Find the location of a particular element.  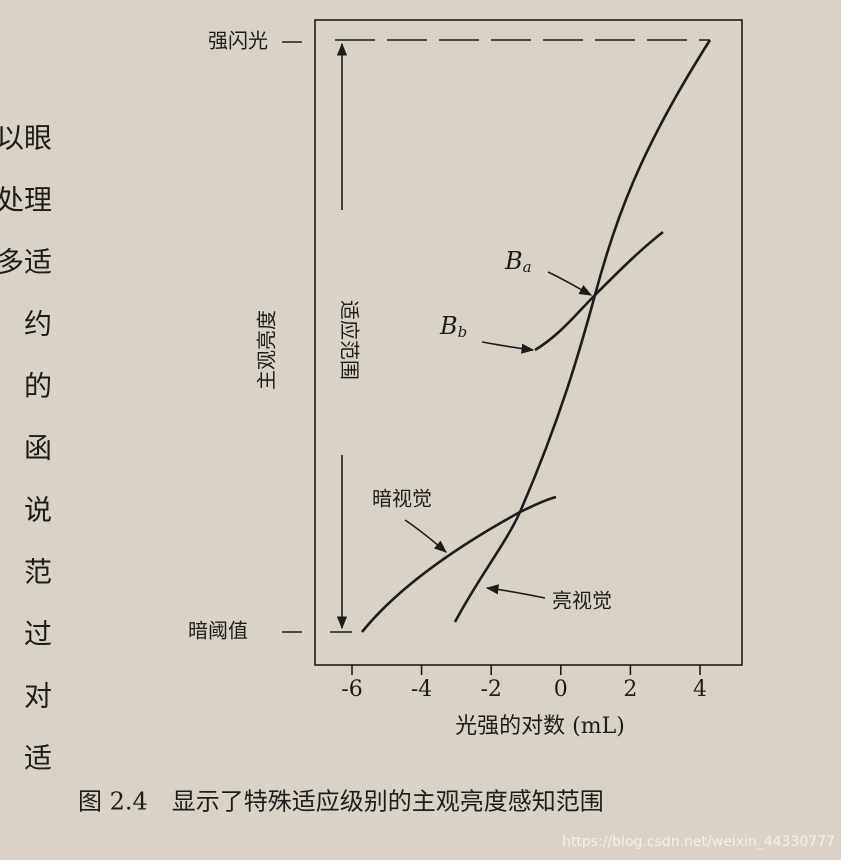

x-tick-label: 4 is located at coordinates (700, 689).